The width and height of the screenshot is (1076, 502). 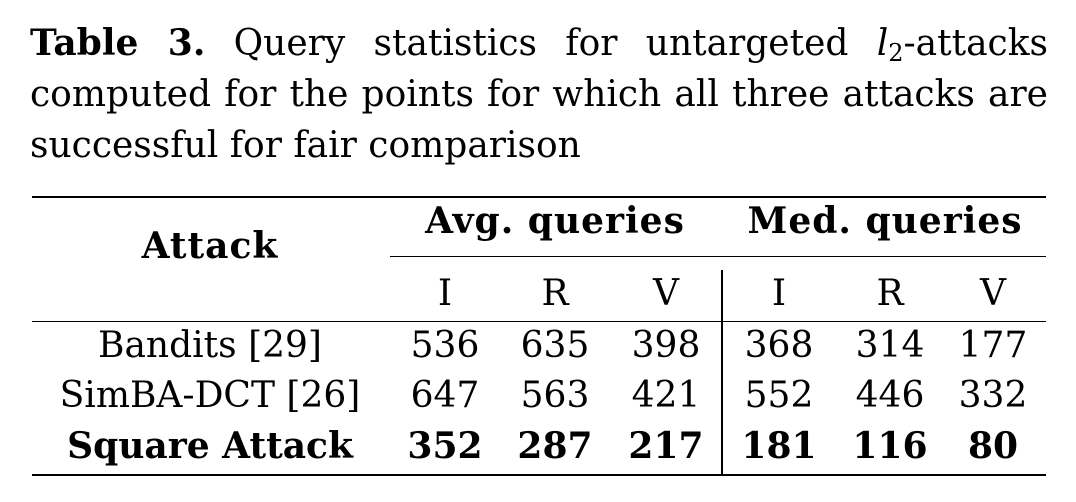 What do you see at coordinates (210, 395) in the screenshot?
I see `row-simba-name: SimBA-DCT [26]` at bounding box center [210, 395].